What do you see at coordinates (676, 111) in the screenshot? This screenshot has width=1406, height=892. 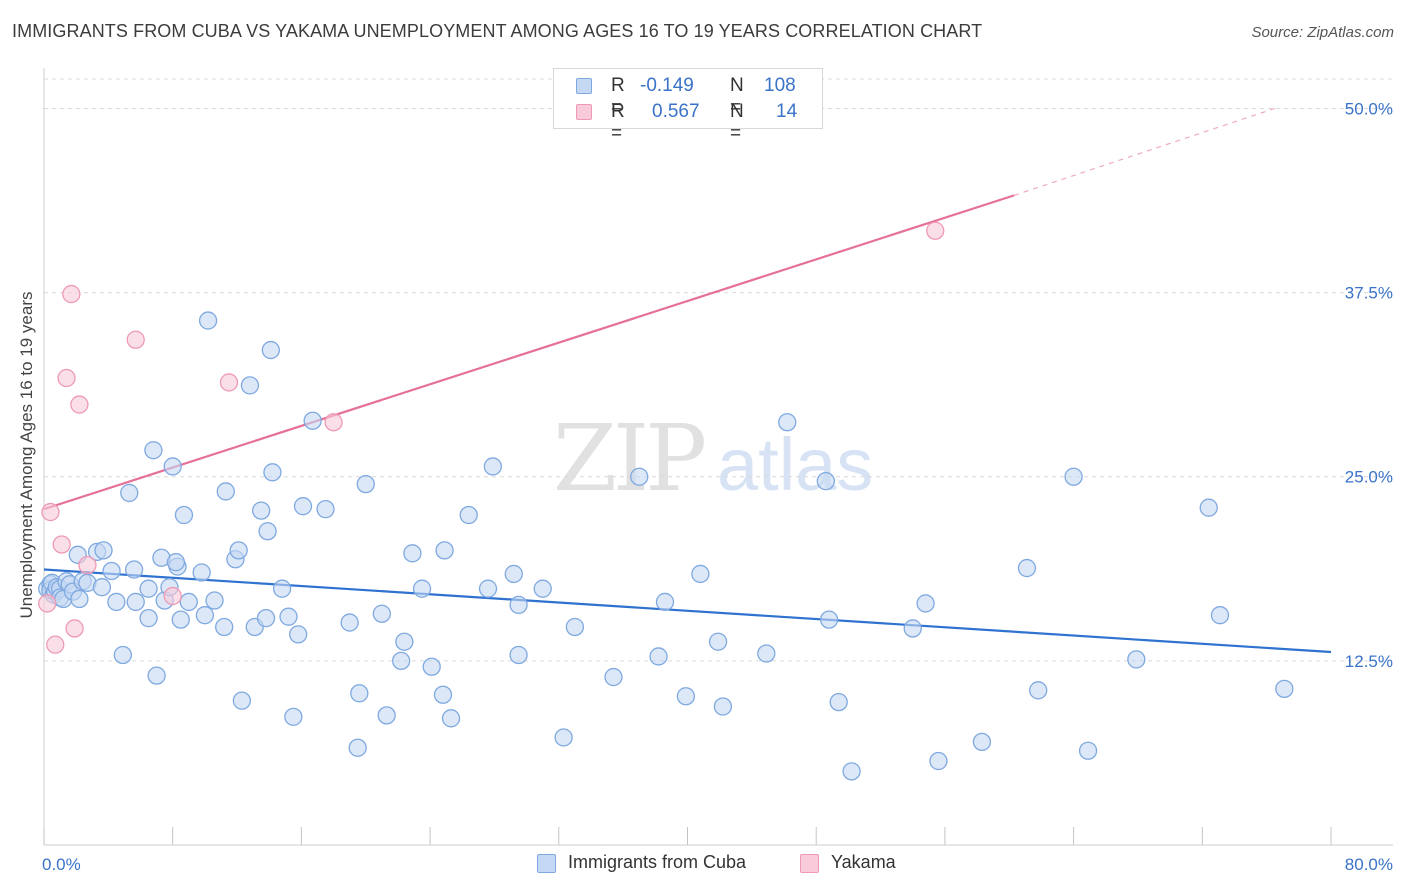 I see `legend-r-value: 0.567` at bounding box center [676, 111].